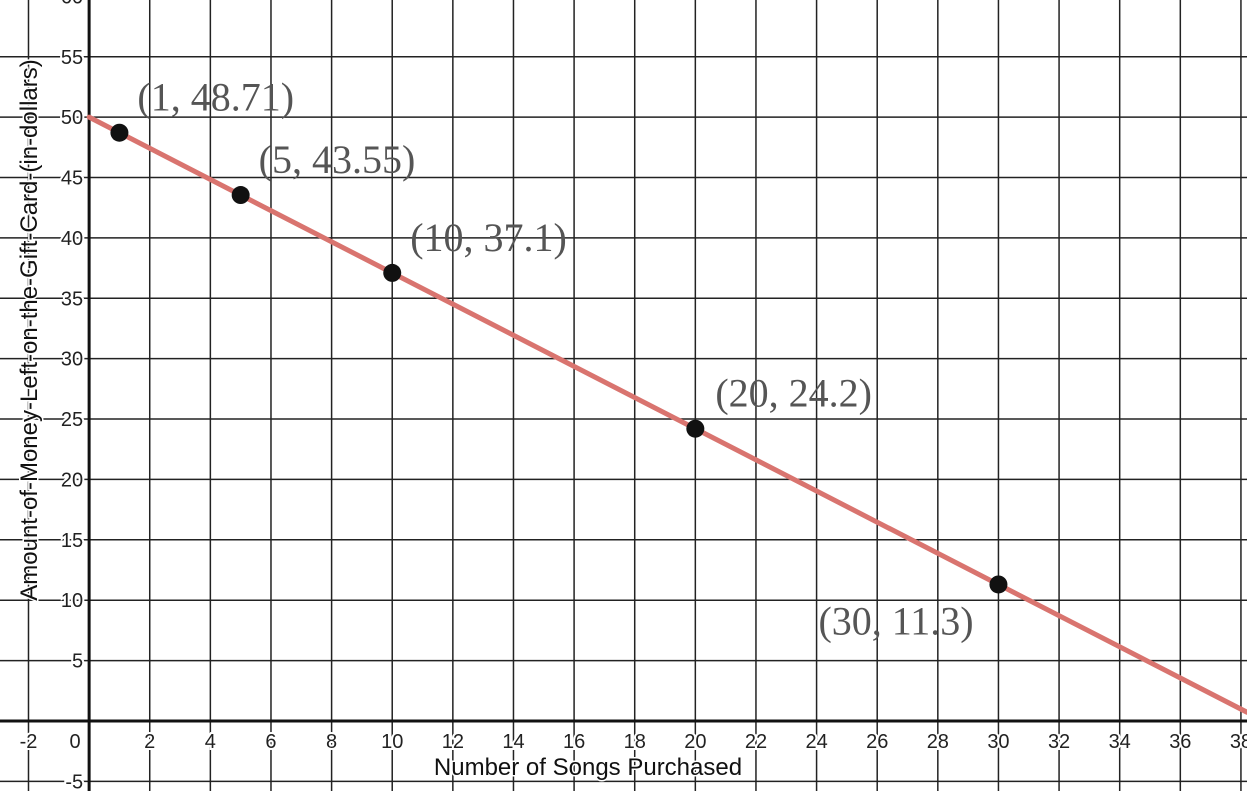 The width and height of the screenshot is (1247, 791). Describe the element at coordinates (513, 742) in the screenshot. I see `x-tick-label: 14` at that location.